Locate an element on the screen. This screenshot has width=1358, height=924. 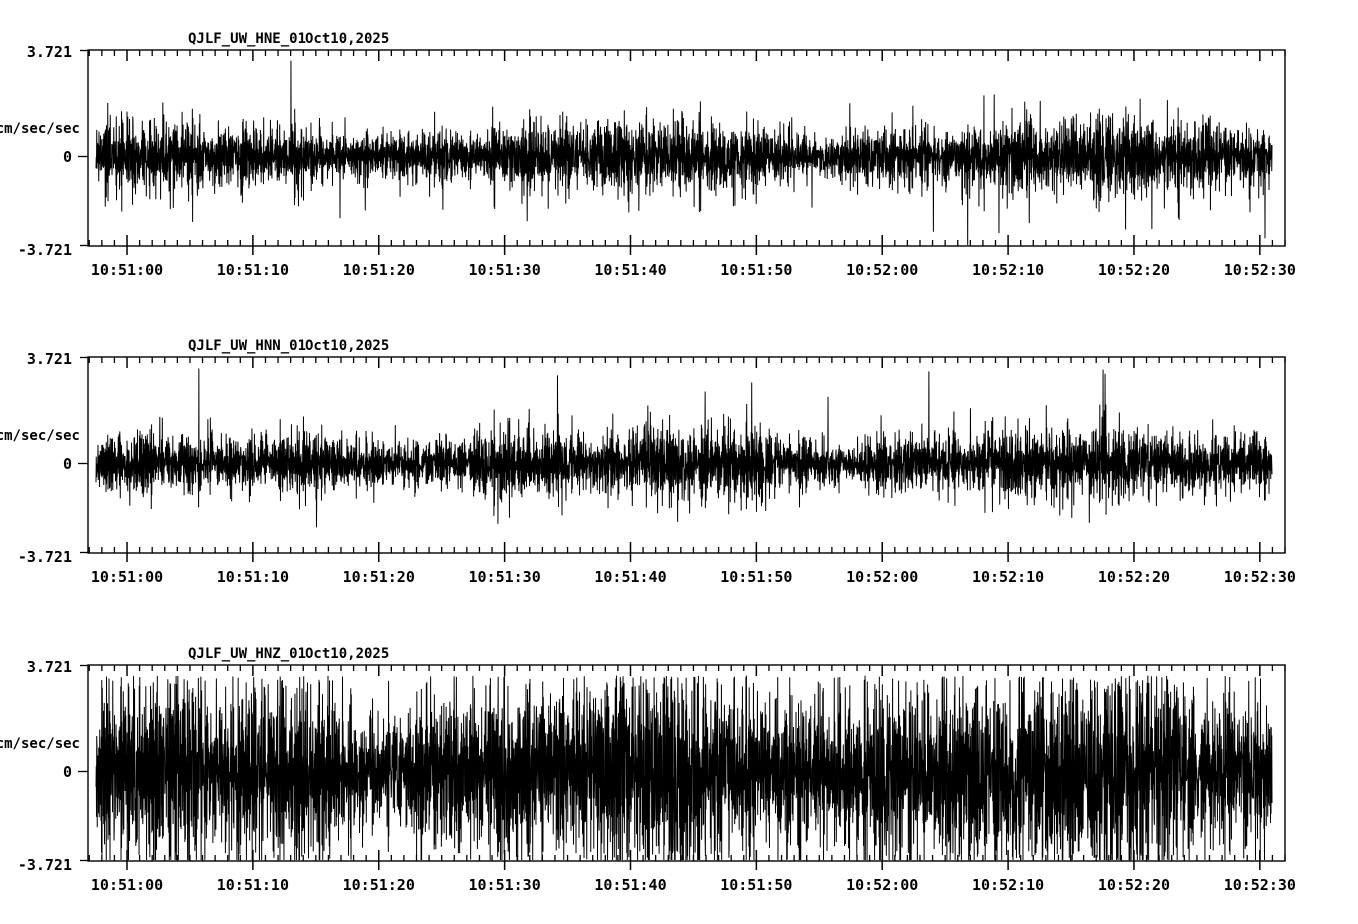
trace-title-hnn: QJLF_UW_HNN_01 is located at coordinates (247, 346).